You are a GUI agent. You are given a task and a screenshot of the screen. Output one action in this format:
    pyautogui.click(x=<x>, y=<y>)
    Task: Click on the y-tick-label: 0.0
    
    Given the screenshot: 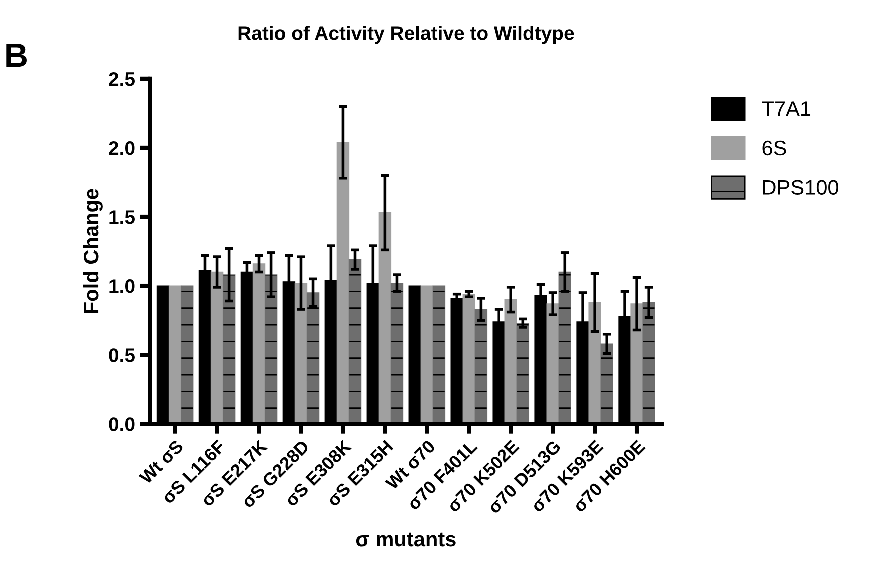 What is the action you would take?
    pyautogui.click(x=122, y=425)
    